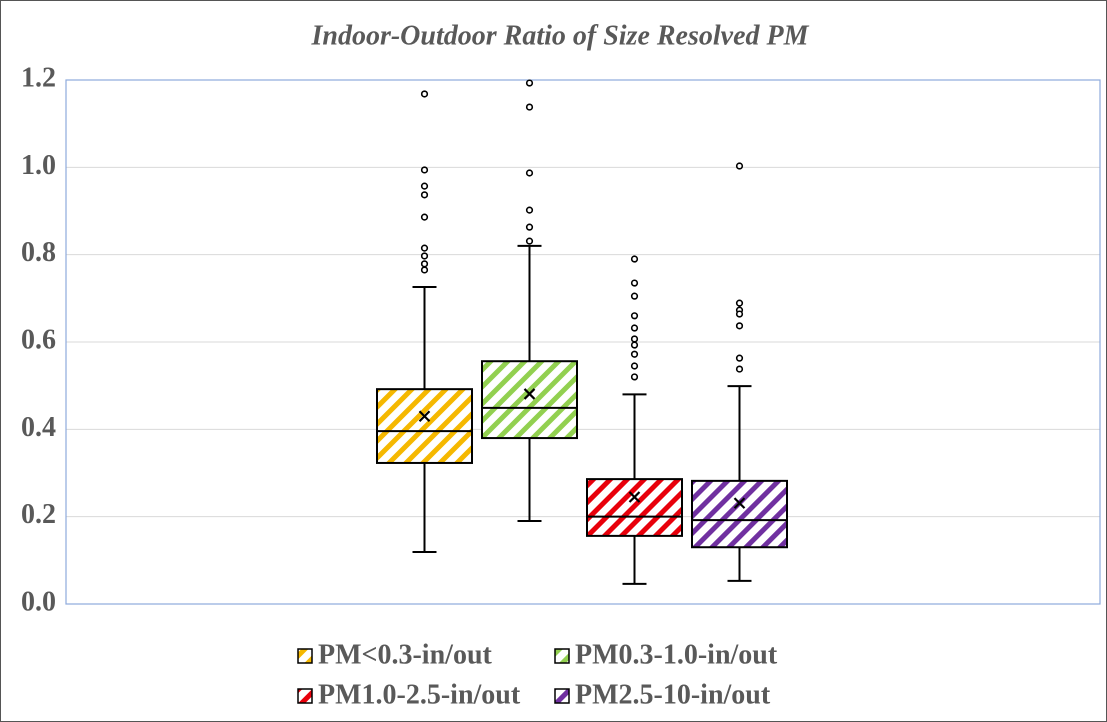  I want to click on legend-text: PM<0.3-in/out, so click(405, 654).